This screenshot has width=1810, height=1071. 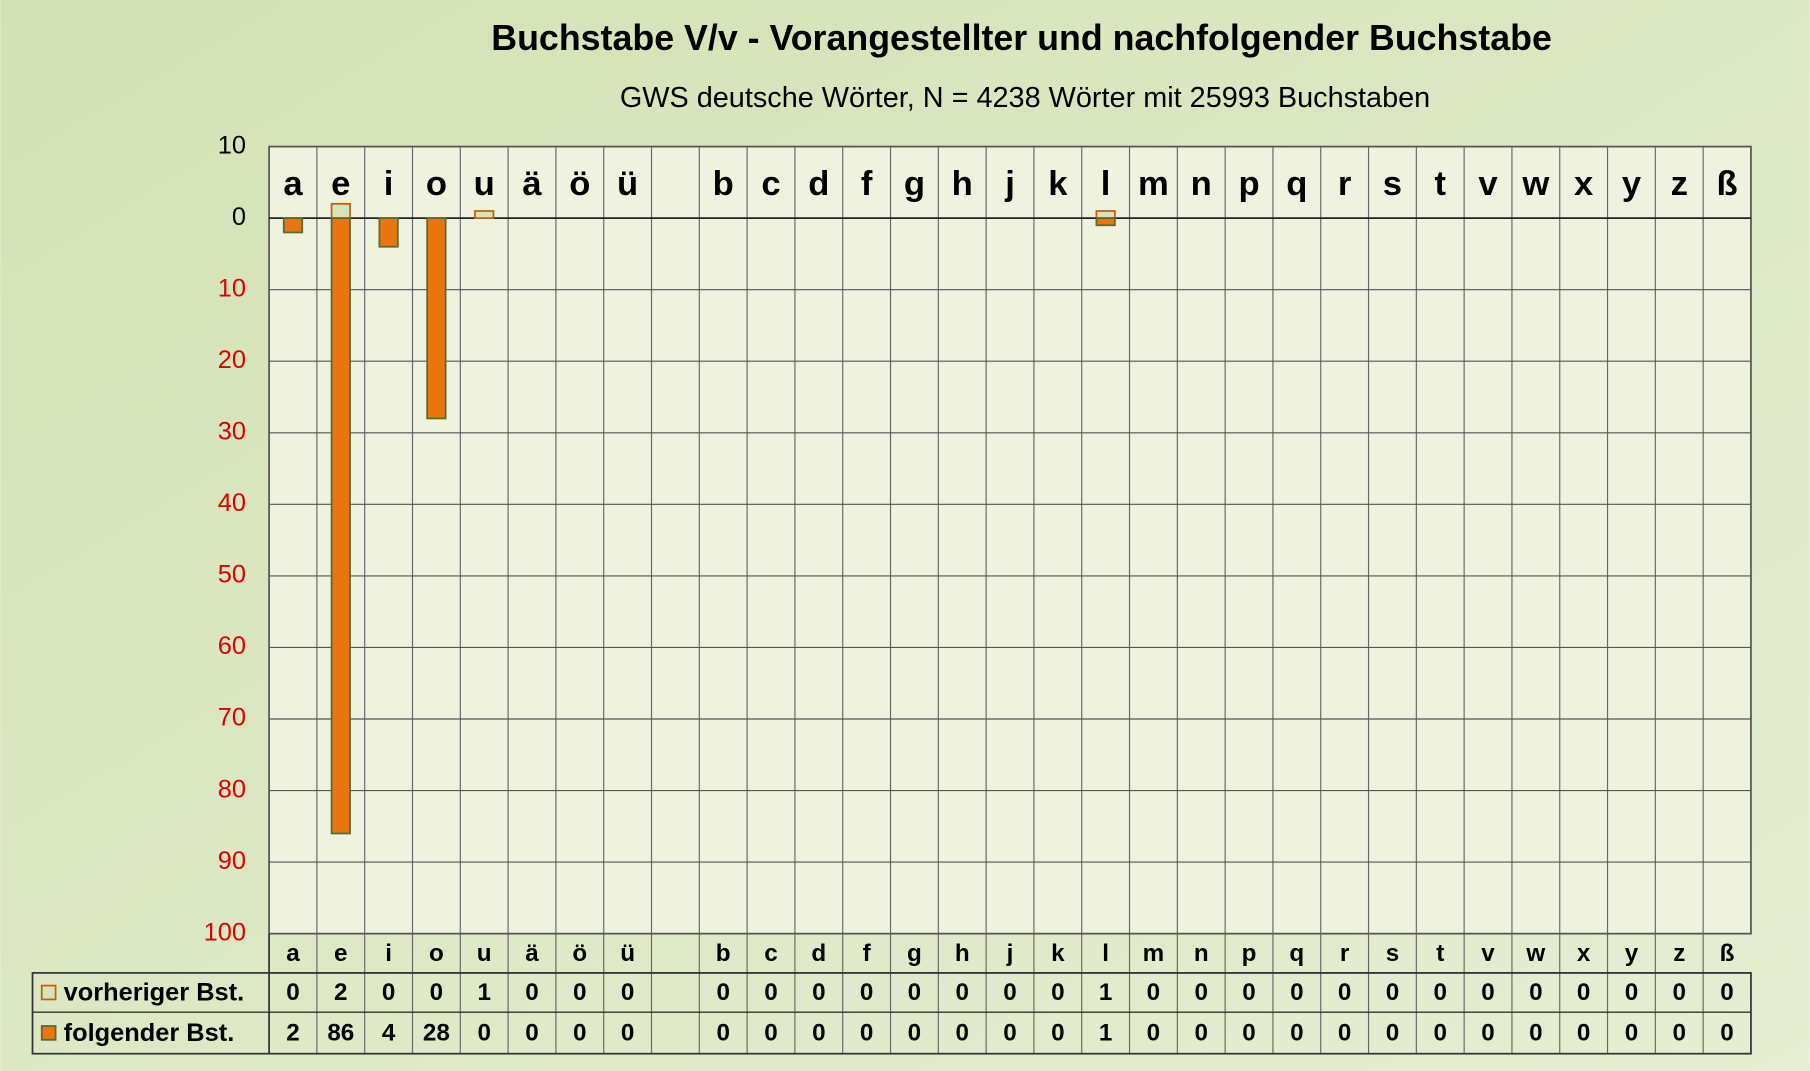 What do you see at coordinates (340, 184) in the screenshot?
I see `category-label-top: e` at bounding box center [340, 184].